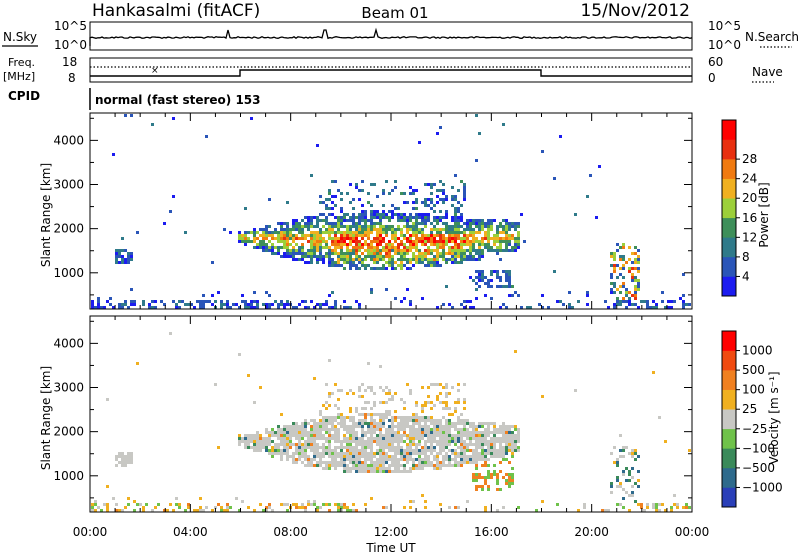 The height and width of the screenshot is (554, 800). I want to click on velocity-ylabel: Slant Range [km], so click(46, 418).